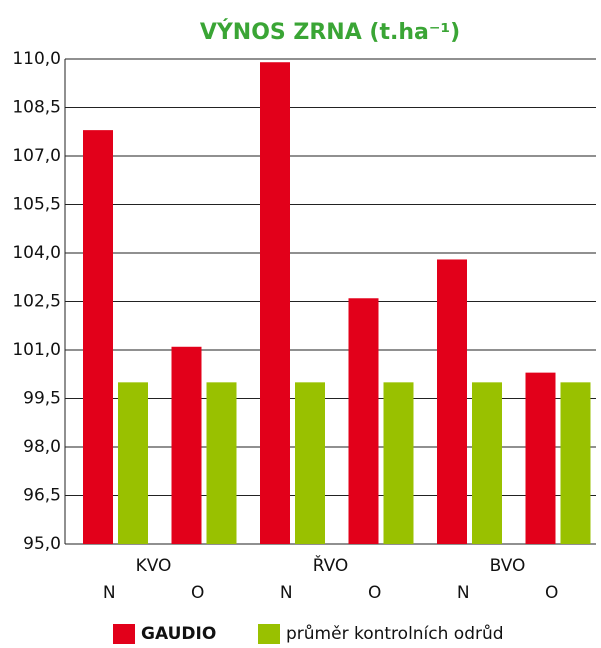 The image size is (601, 648). Describe the element at coordinates (154, 566) in the screenshot. I see `group-label: KVO` at that location.